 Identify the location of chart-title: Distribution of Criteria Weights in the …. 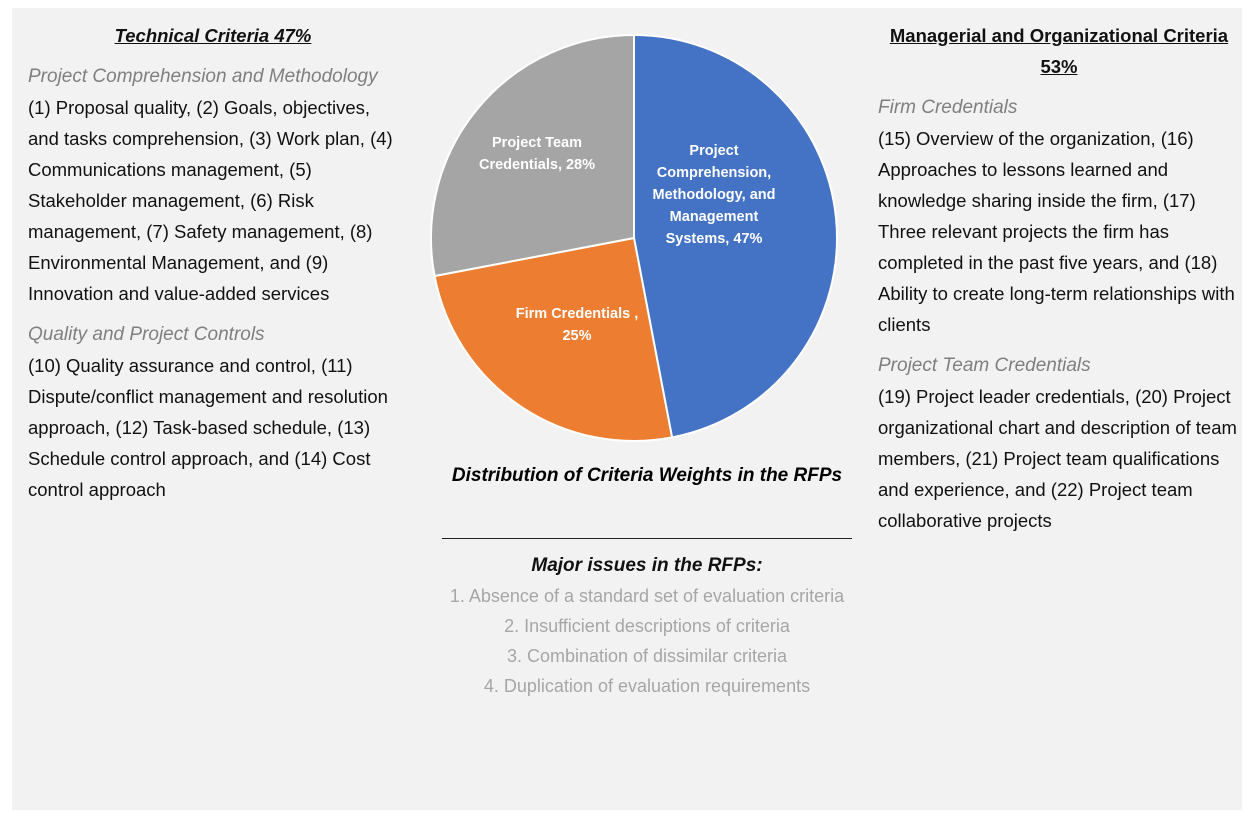
(647, 475).